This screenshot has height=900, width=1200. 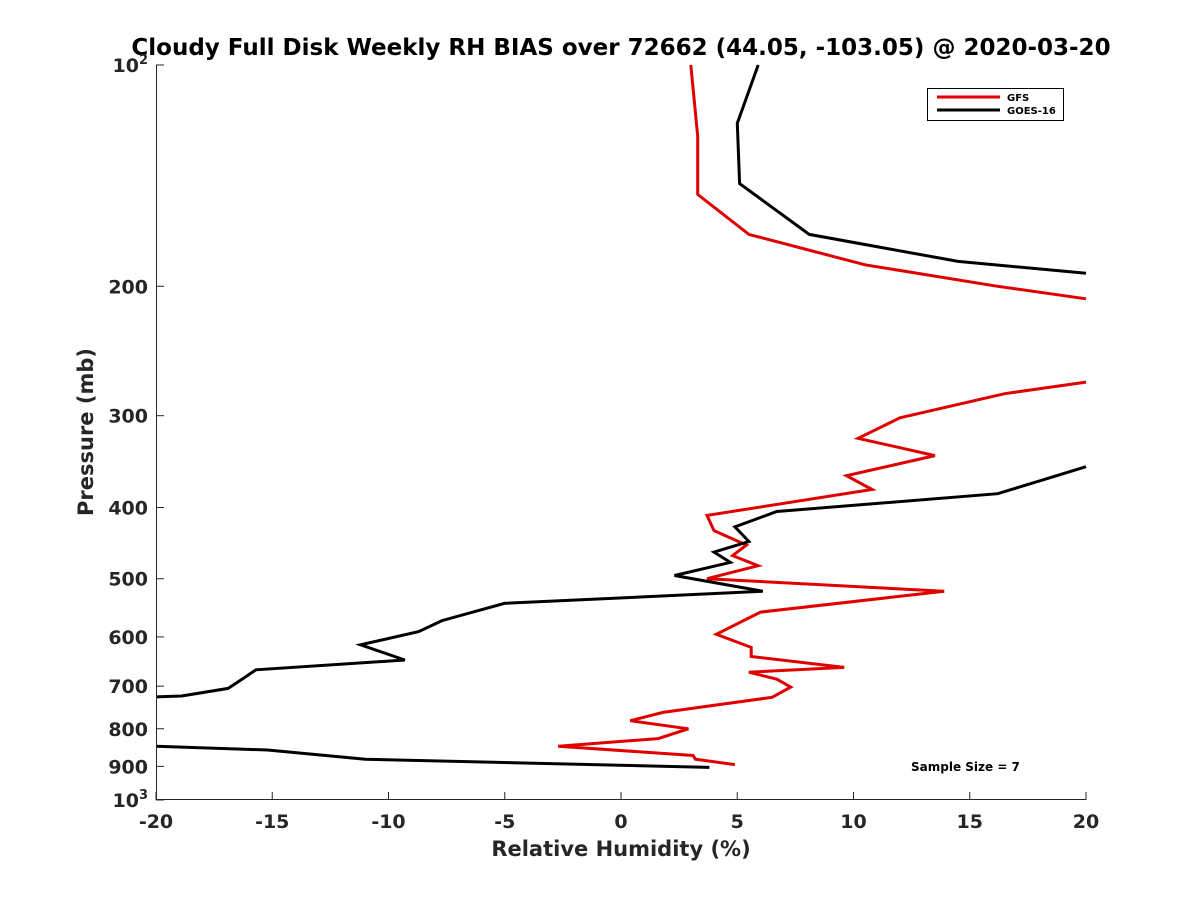 What do you see at coordinates (128, 767) in the screenshot?
I see `y-tick-label: 900` at bounding box center [128, 767].